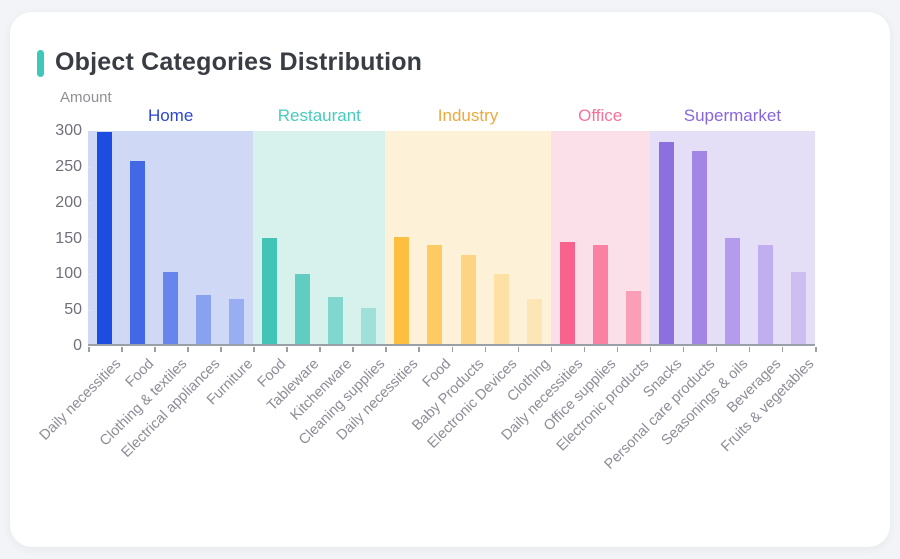 This screenshot has height=559, width=900. I want to click on bar-supermarket-snacks, so click(666, 242).